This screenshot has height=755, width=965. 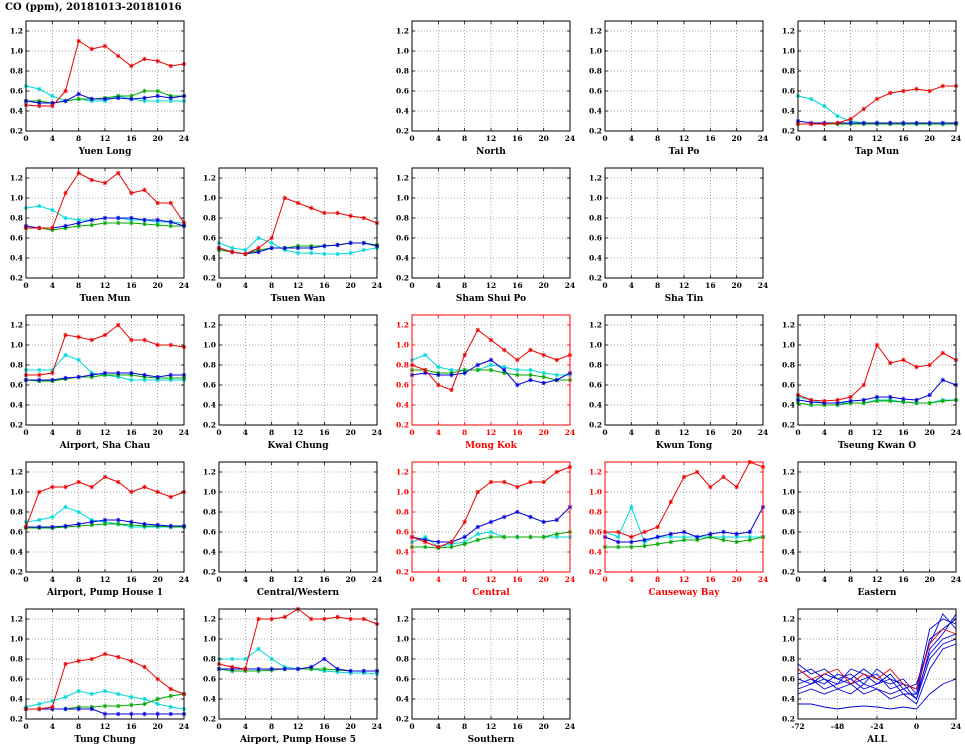 I want to click on chart-panel-all: 0.2 0.4 0.6 0.8 1.0 1.2 -72 -48 -24 0 24 ALL, so click(x=868, y=676).